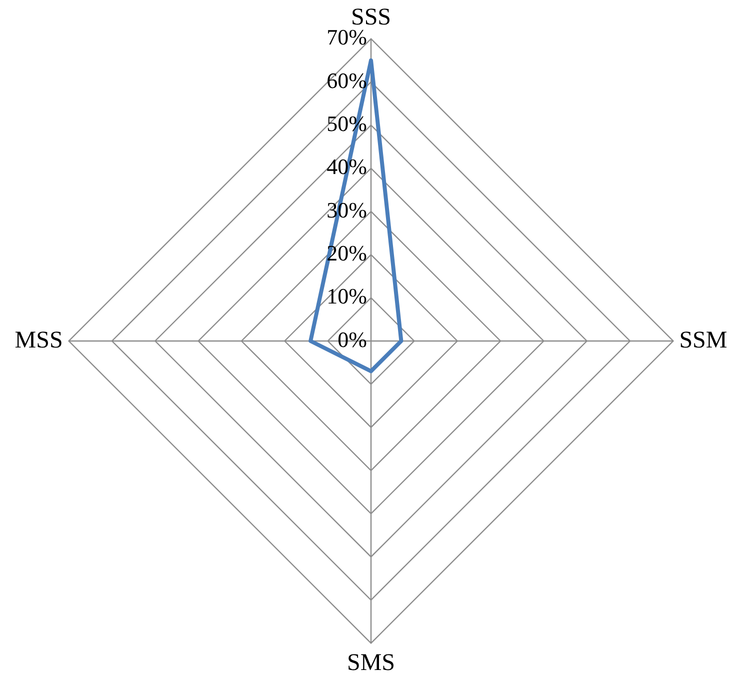 This screenshot has width=742, height=682. What do you see at coordinates (346, 296) in the screenshot?
I see `y-tick-label: 10%` at bounding box center [346, 296].